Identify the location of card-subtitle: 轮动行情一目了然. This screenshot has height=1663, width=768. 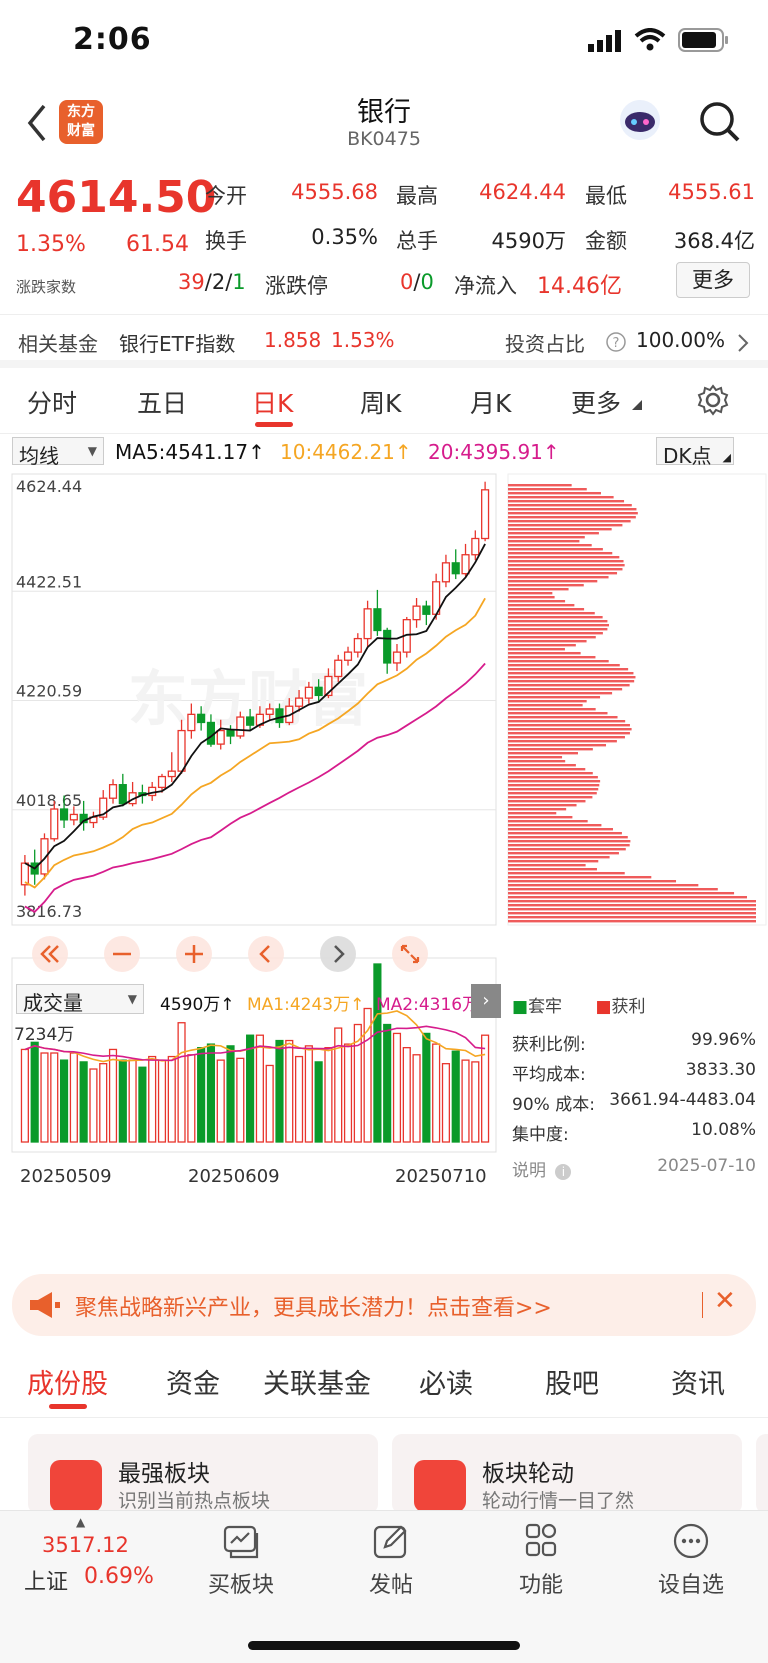
(558, 1498).